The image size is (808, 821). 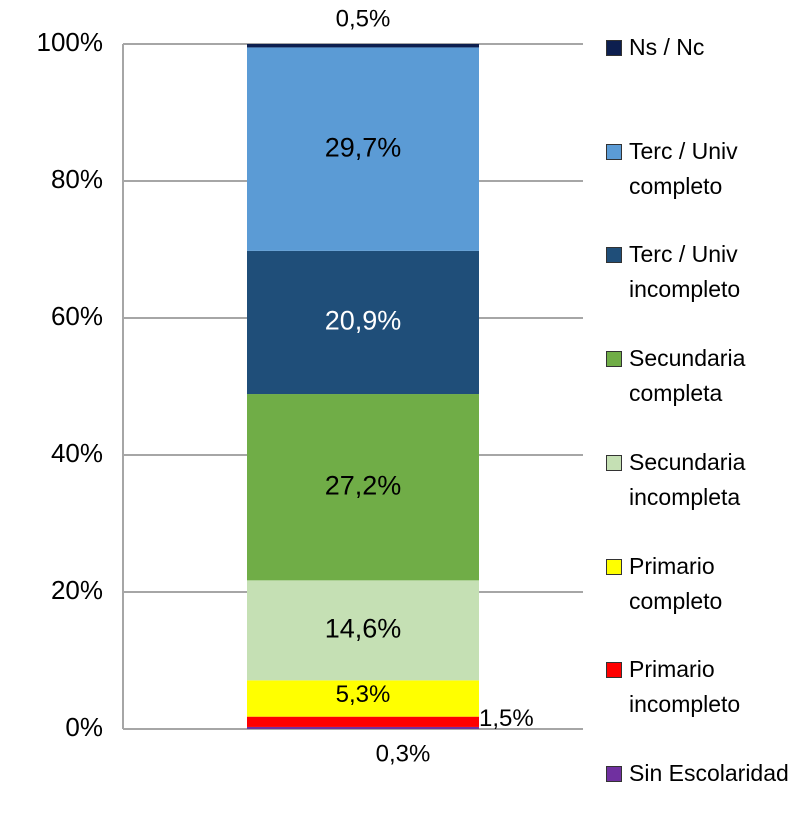 I want to click on value-label: 29,7%, so click(x=363, y=147).